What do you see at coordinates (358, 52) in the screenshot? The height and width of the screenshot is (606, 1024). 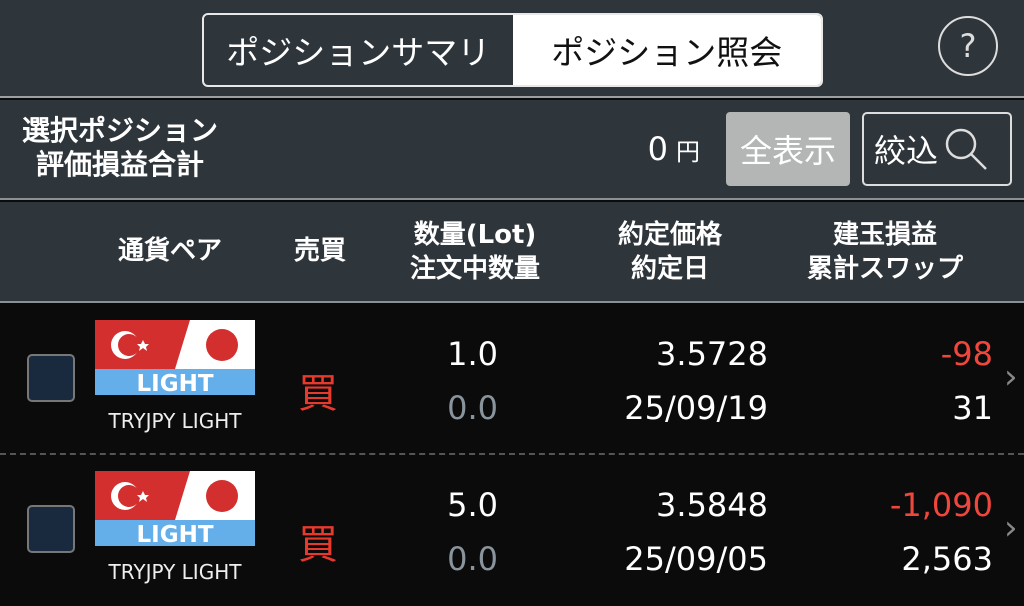 I see `tab-position-summary: ポジションサマリ` at bounding box center [358, 52].